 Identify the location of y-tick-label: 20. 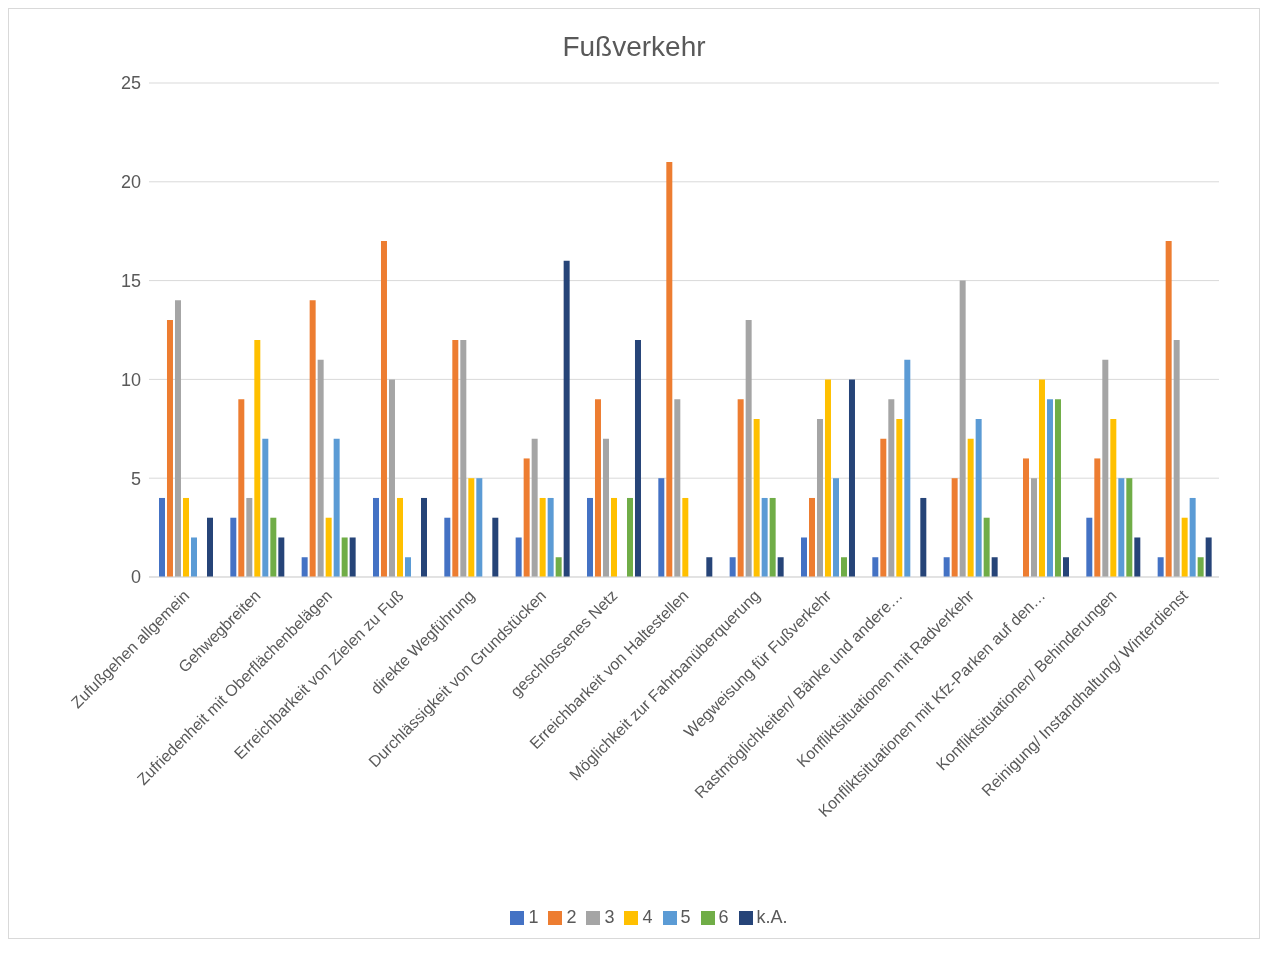
(130, 182).